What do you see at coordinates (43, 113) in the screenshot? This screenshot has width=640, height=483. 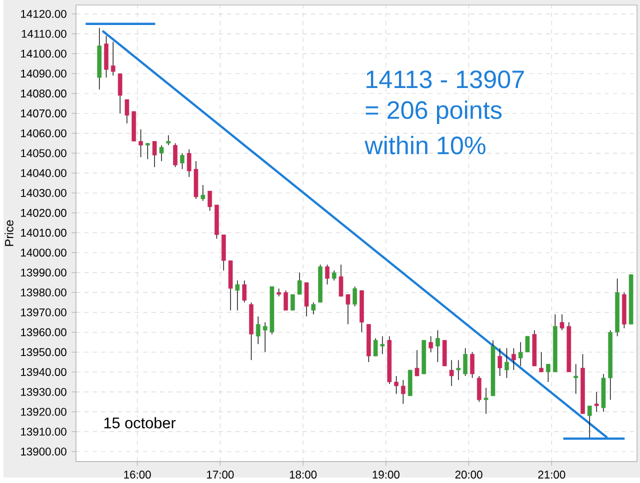 I see `y-tick-label: 14070.00` at bounding box center [43, 113].